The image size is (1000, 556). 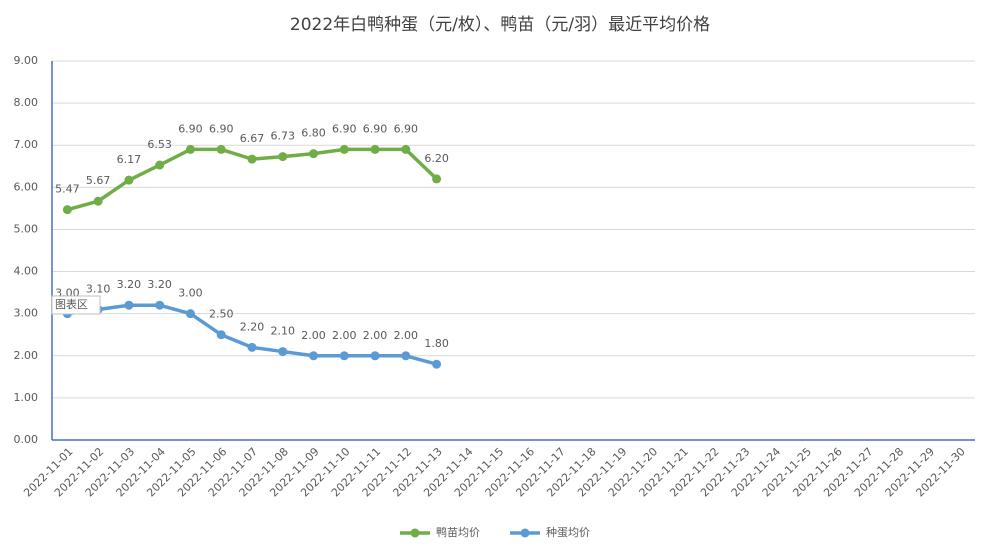 I want to click on data-label: 6.17, so click(x=129, y=159).